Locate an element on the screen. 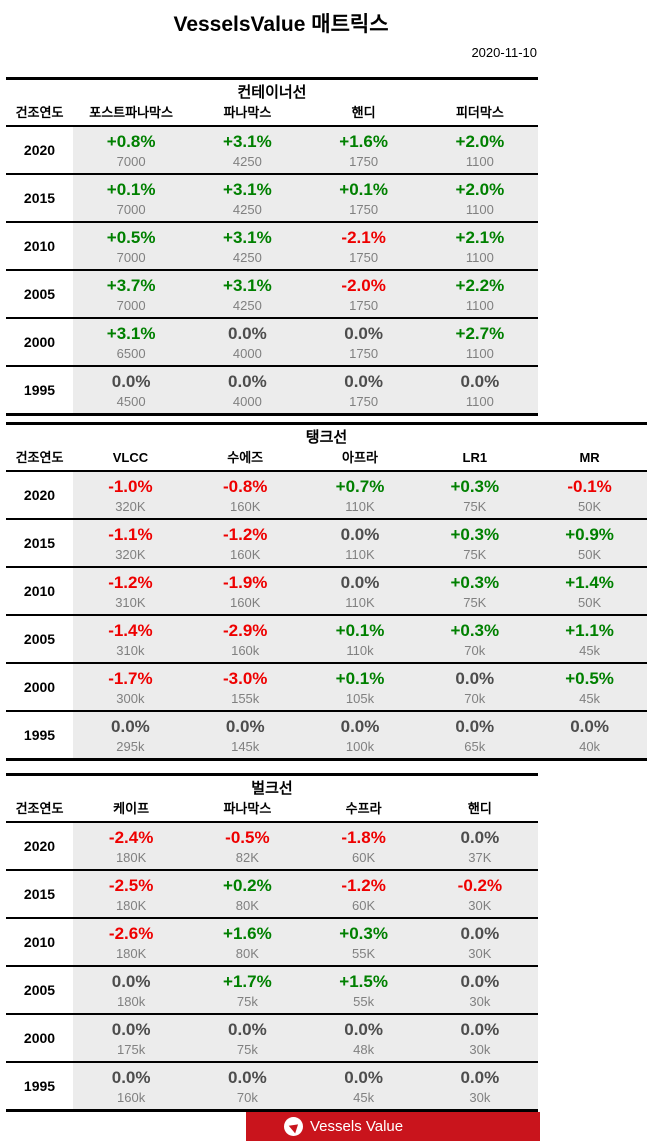 The width and height of the screenshot is (650, 1145). percent-change: +2.7% is located at coordinates (480, 333).